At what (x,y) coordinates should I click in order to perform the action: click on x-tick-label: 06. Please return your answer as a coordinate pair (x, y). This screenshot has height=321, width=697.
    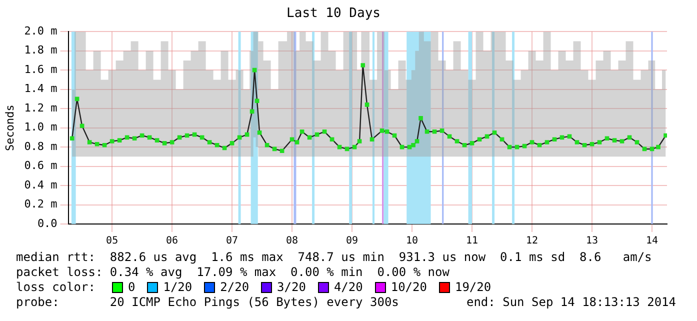
    Looking at the image, I should click on (172, 241).